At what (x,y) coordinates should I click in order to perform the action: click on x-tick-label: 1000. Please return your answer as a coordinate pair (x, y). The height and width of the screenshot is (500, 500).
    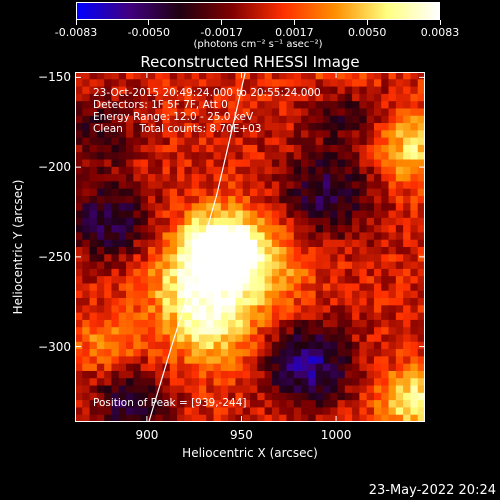
    Looking at the image, I should click on (336, 435).